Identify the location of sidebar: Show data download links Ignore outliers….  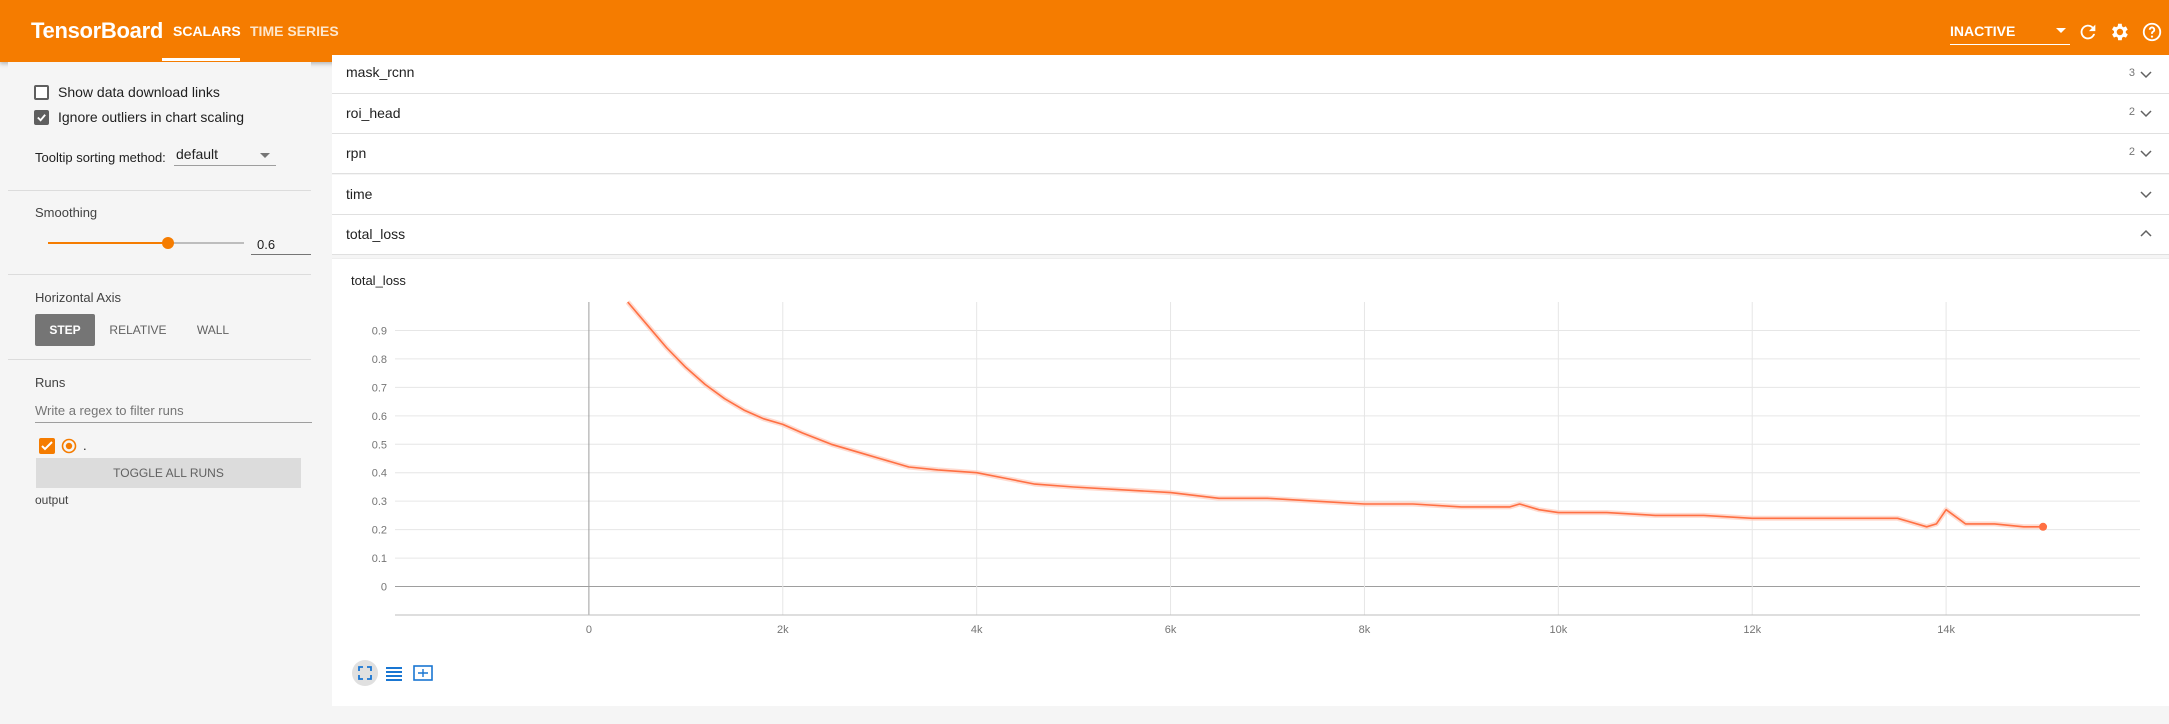
(160, 393).